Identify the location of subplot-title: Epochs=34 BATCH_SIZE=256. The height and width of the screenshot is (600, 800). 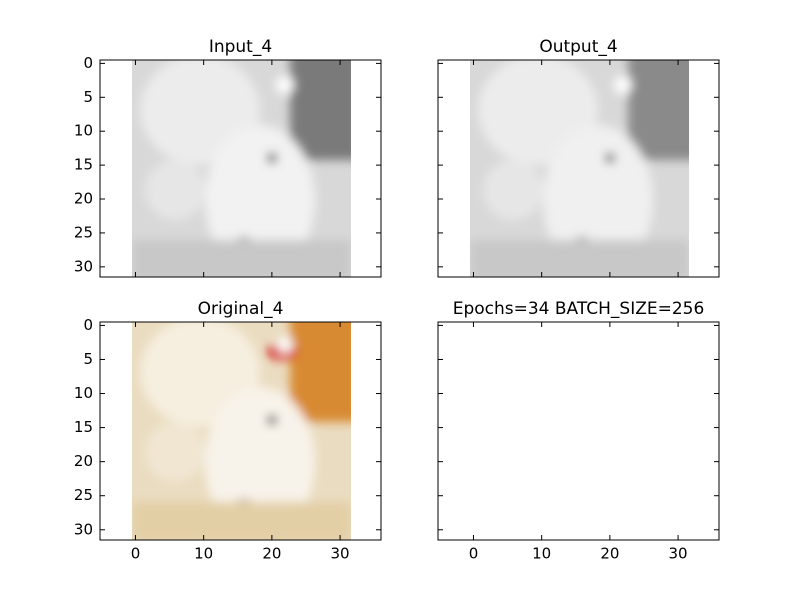
(579, 309).